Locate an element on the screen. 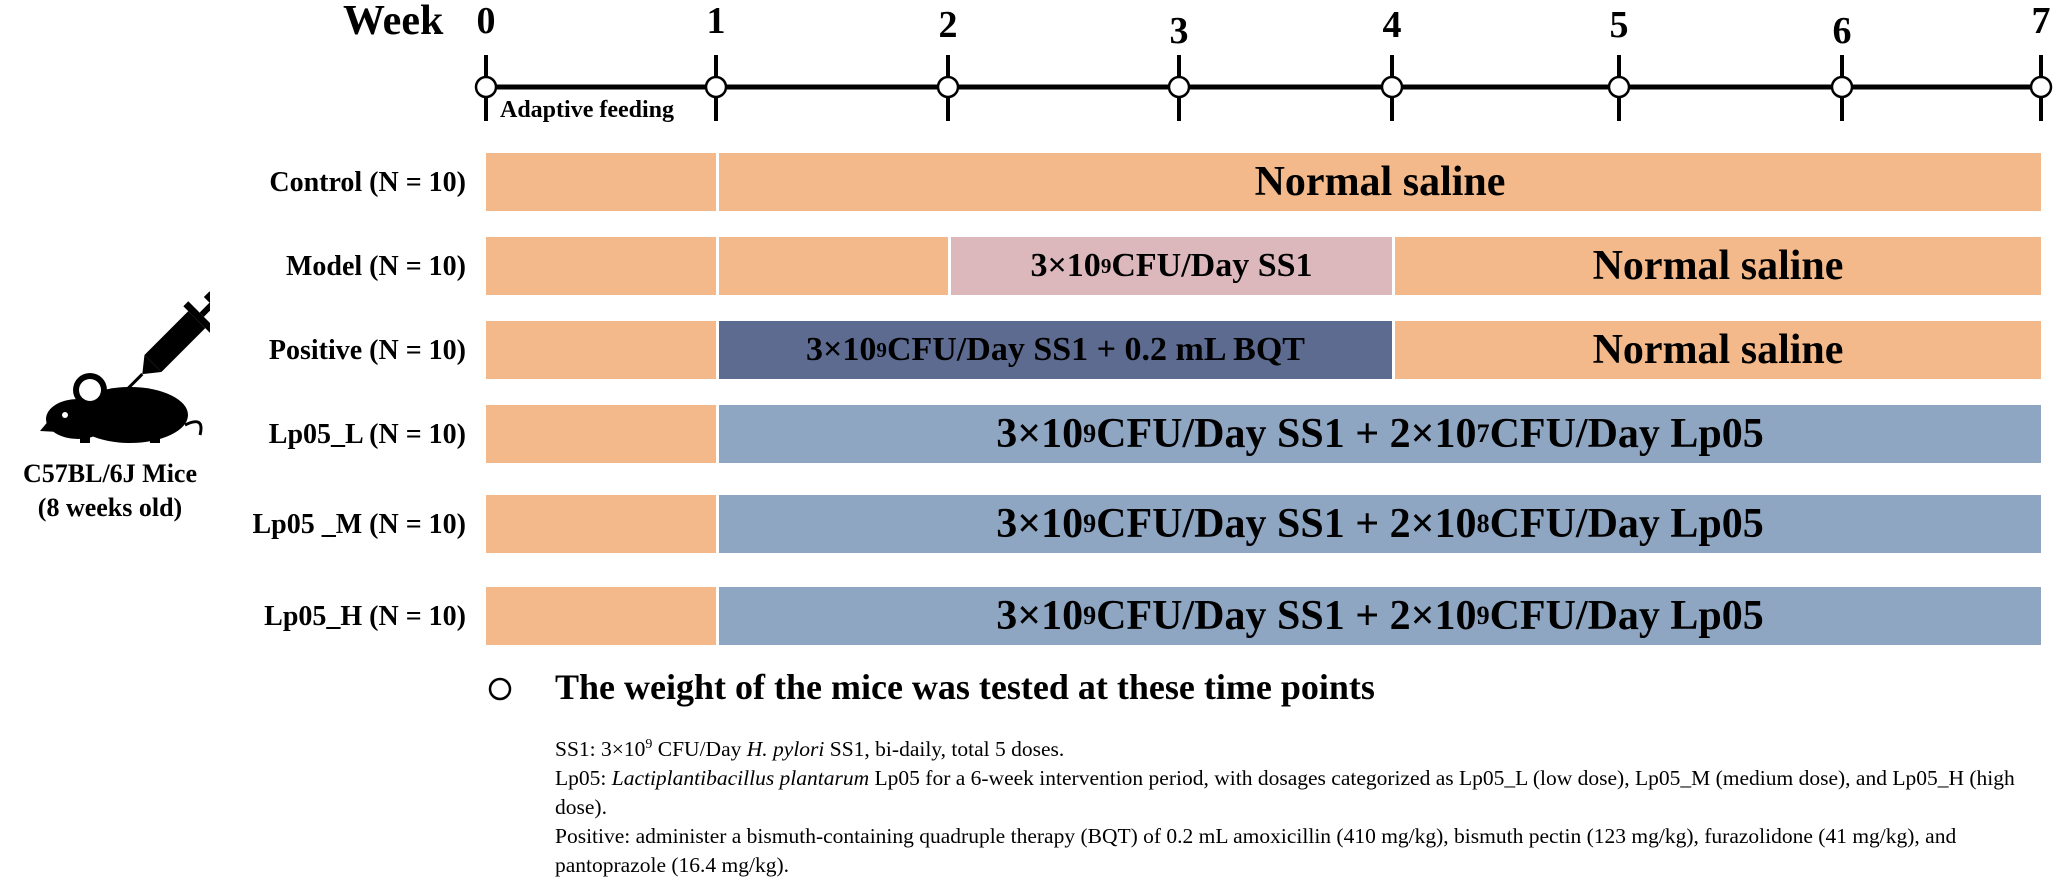 Image resolution: width=2058 pixels, height=880 pixels. tick-label-week-0: 0 is located at coordinates (486, 21).